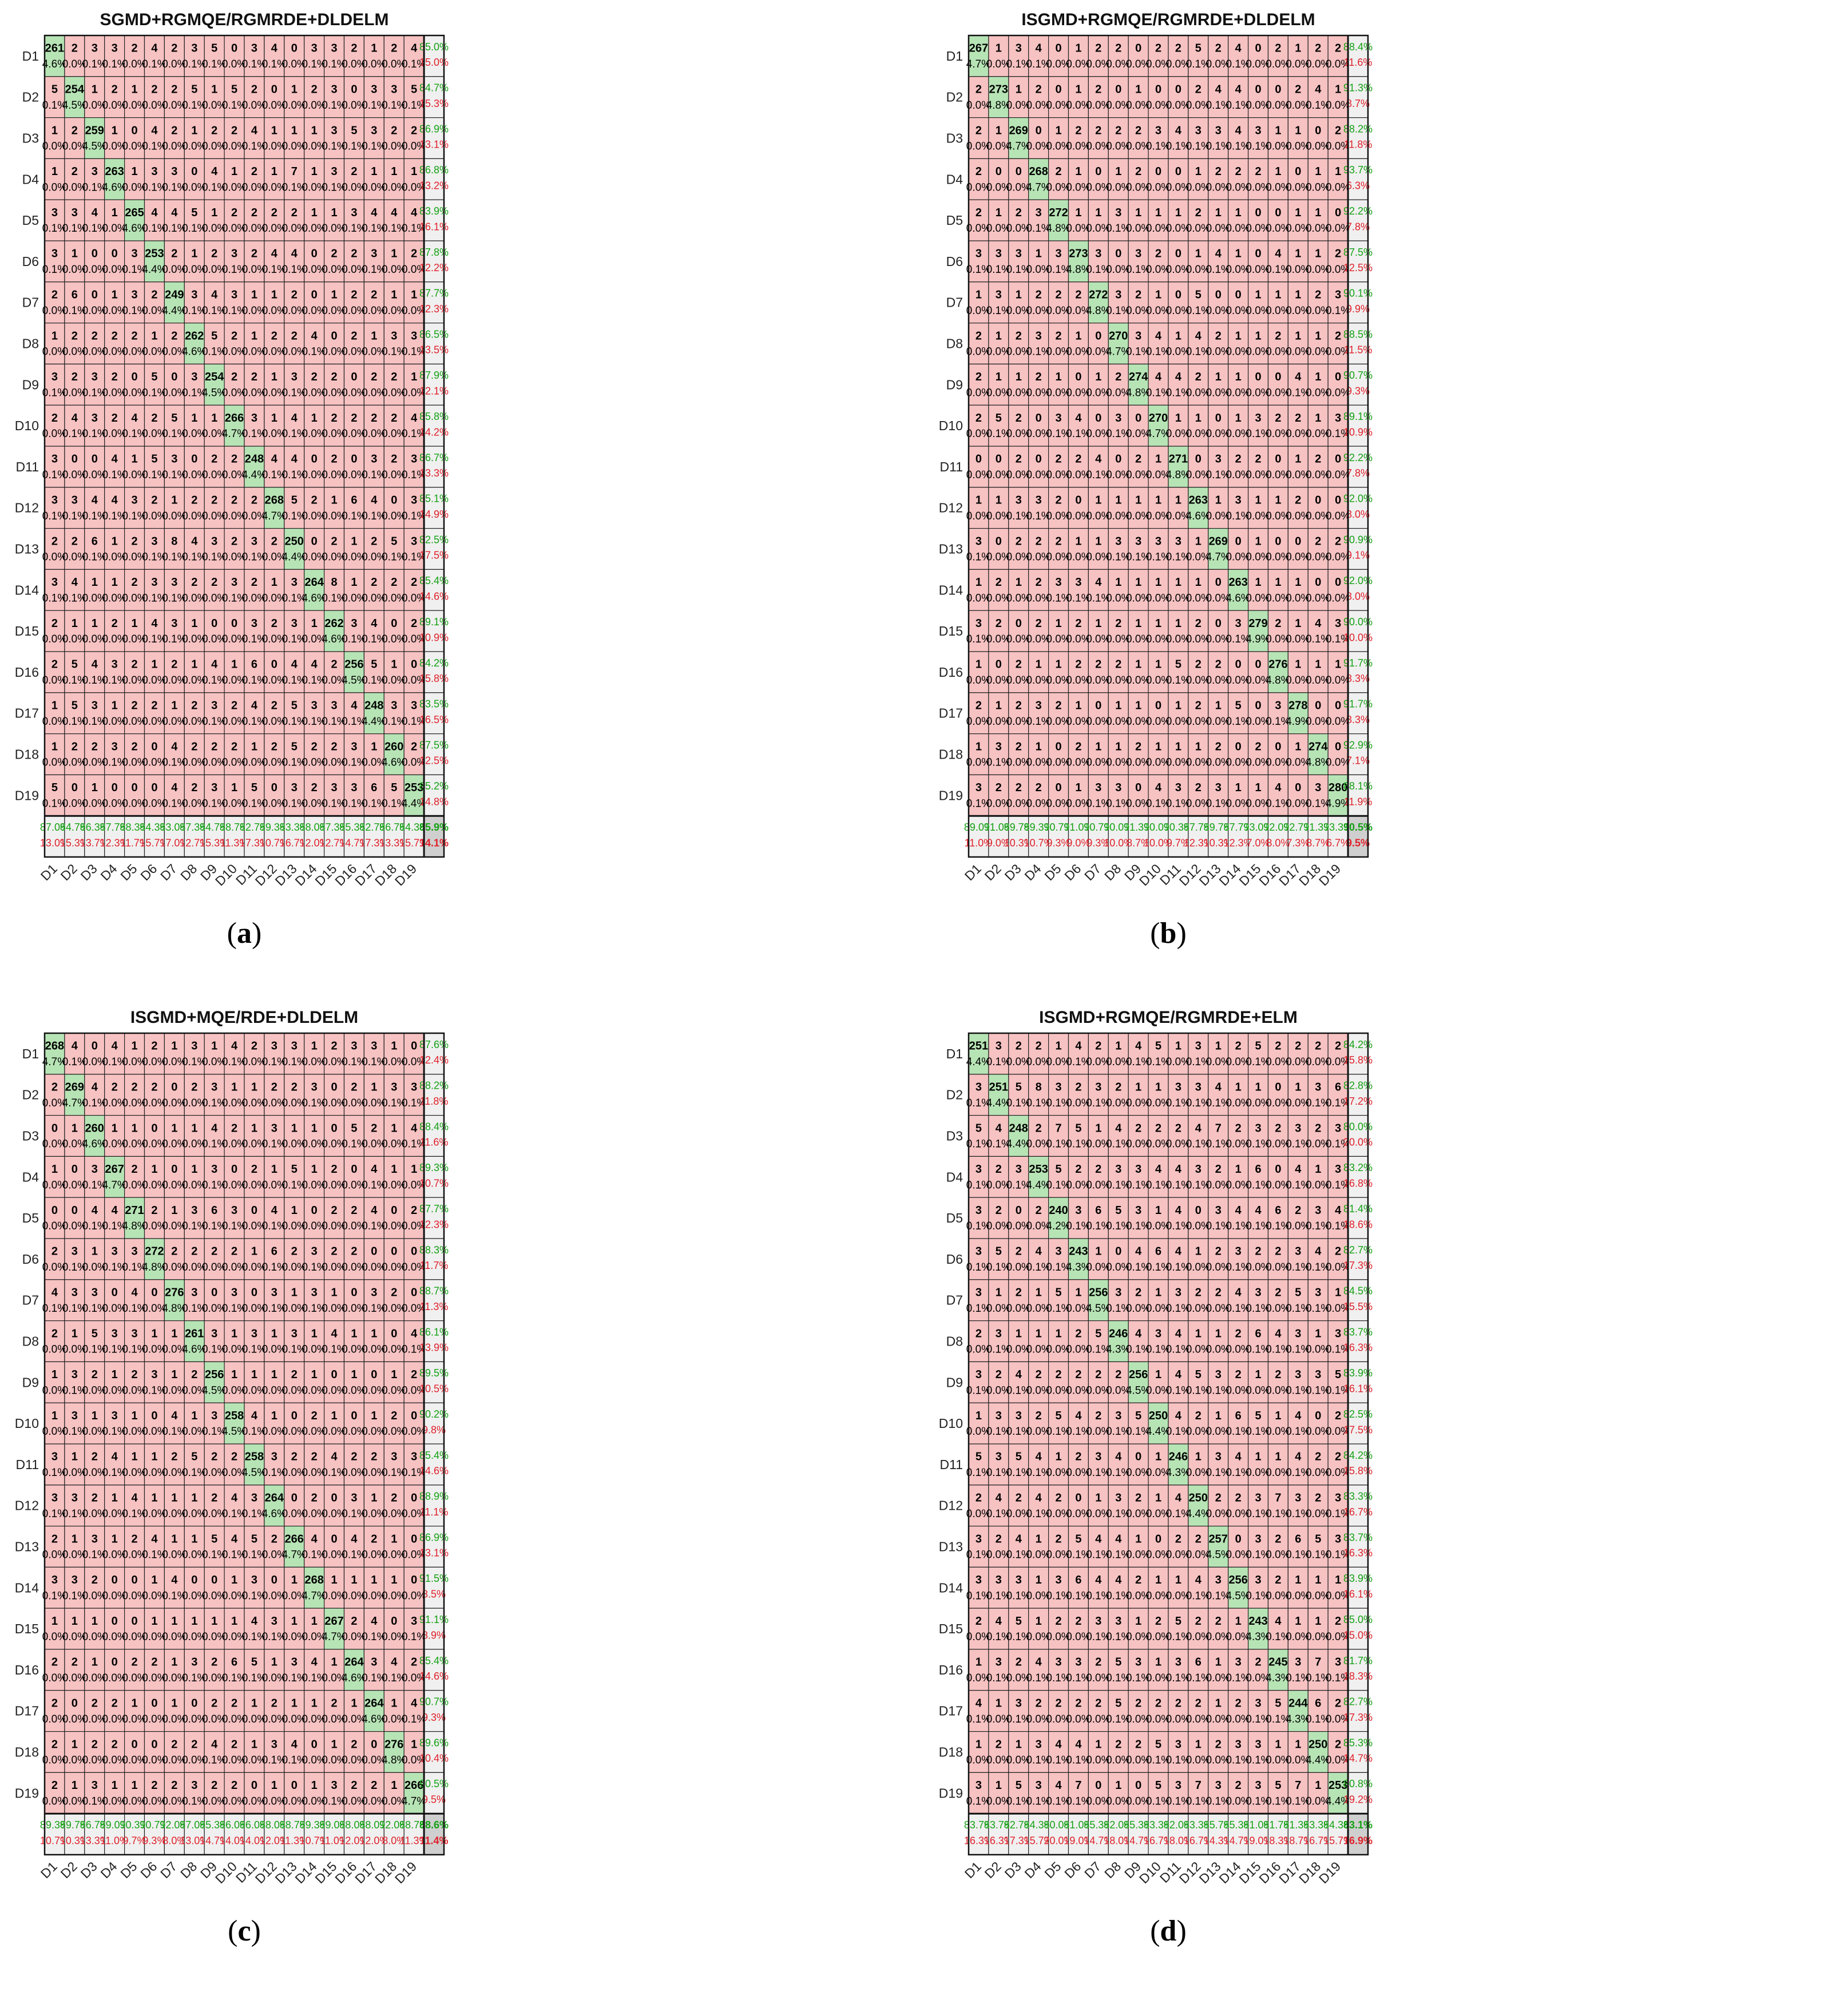  What do you see at coordinates (30, 1218) in the screenshot?
I see `row-label: D5` at bounding box center [30, 1218].